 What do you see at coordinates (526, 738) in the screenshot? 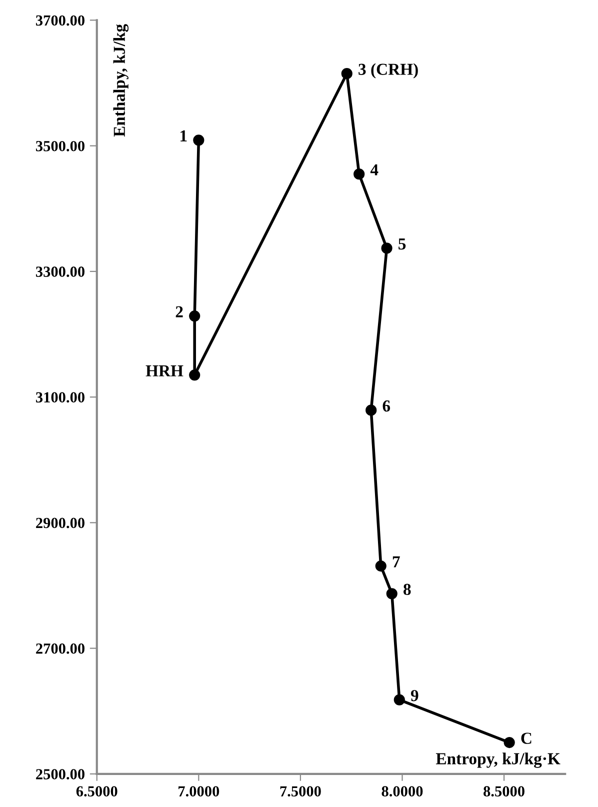
I see `annotation: C` at bounding box center [526, 738].